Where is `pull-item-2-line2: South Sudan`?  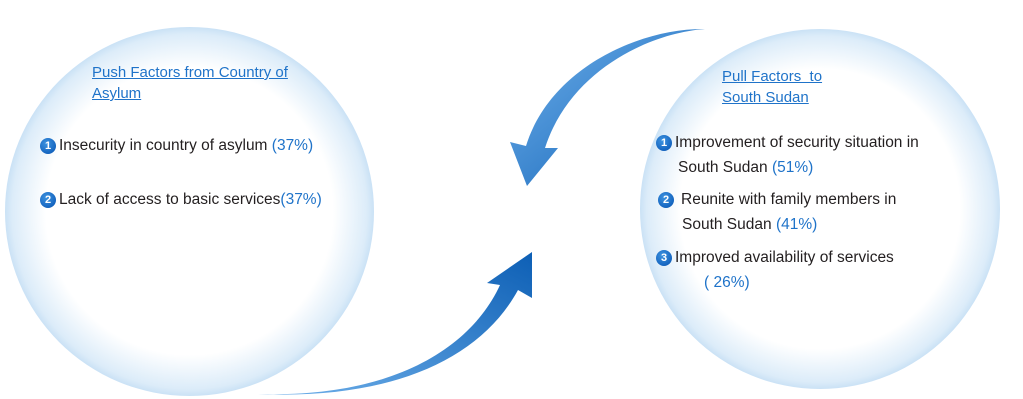
pull-item-2-line2: South Sudan is located at coordinates (729, 224).